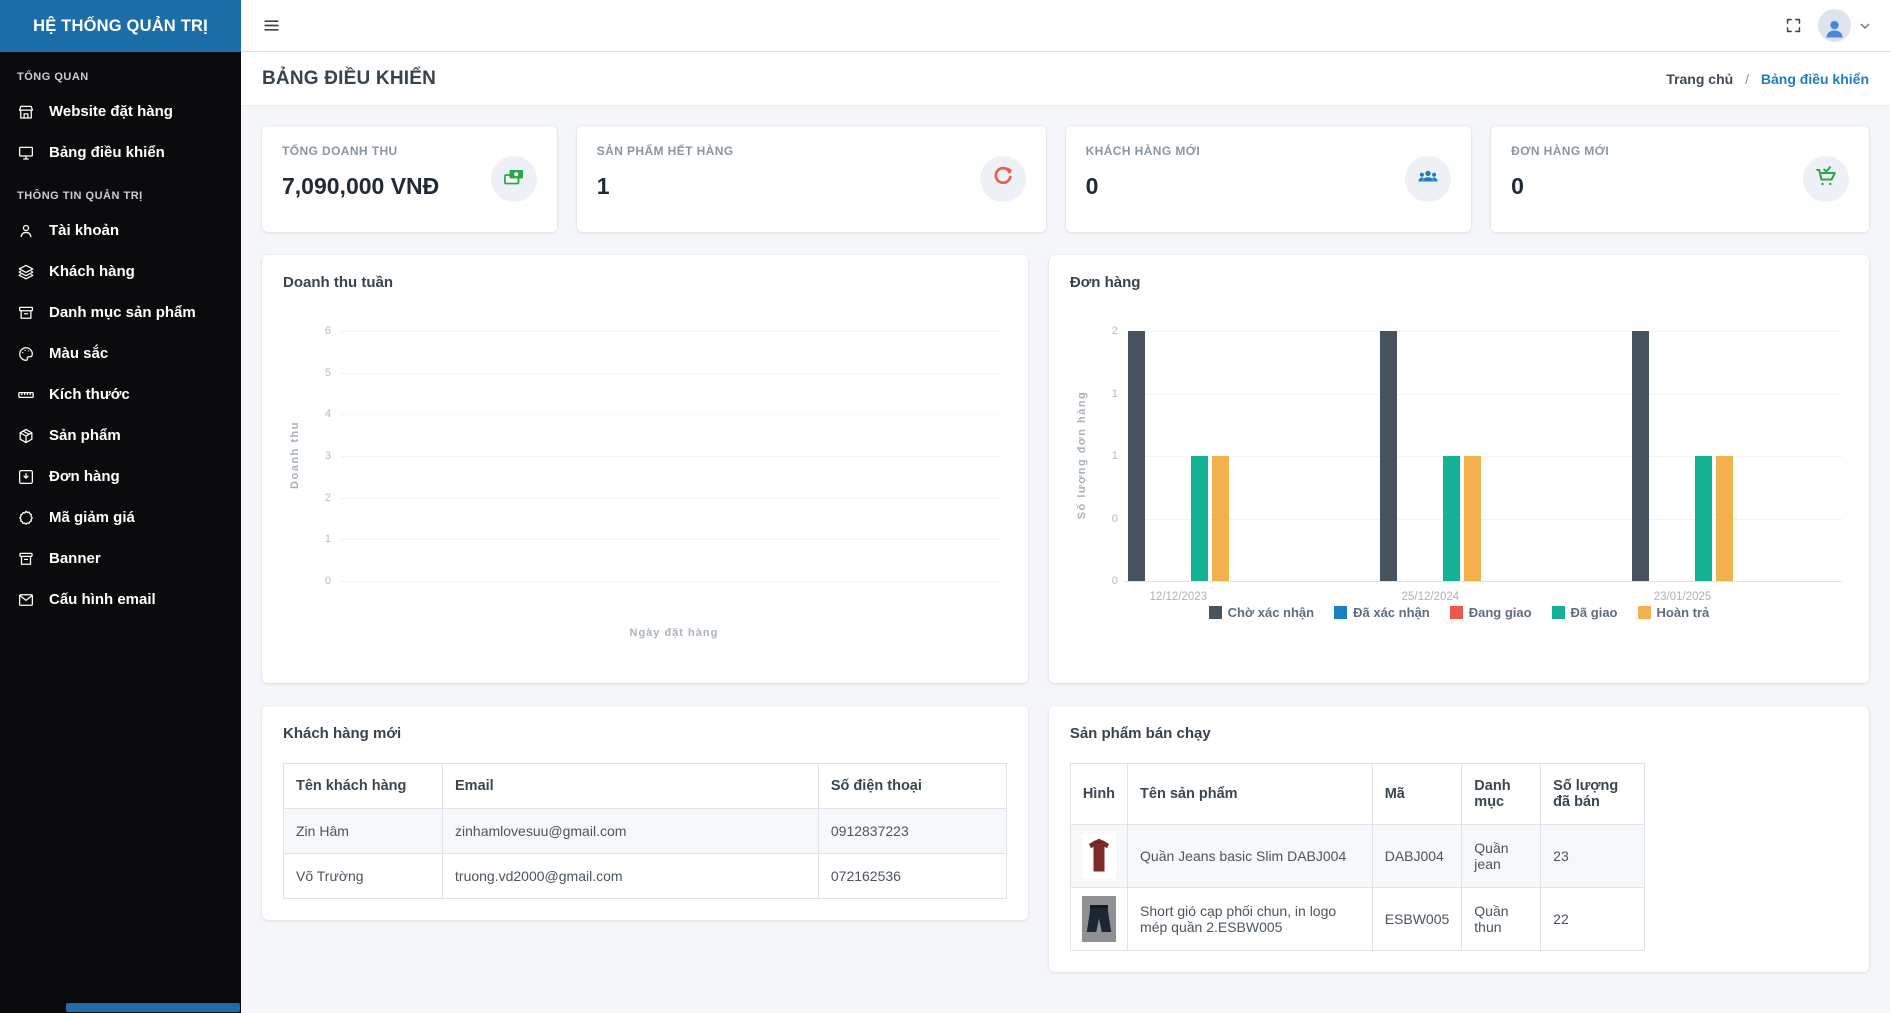 This screenshot has height=1013, width=1890. I want to click on sidebar-item-label: Màu sắc, so click(79, 353).